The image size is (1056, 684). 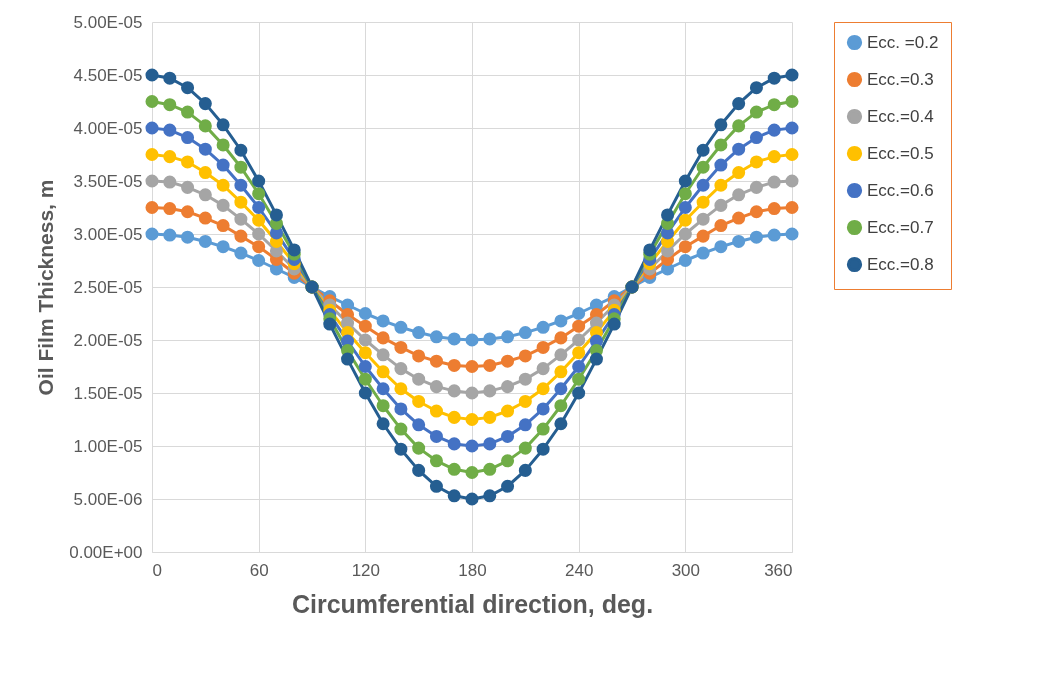 I want to click on x-tick-label: 180, so click(x=472, y=570).